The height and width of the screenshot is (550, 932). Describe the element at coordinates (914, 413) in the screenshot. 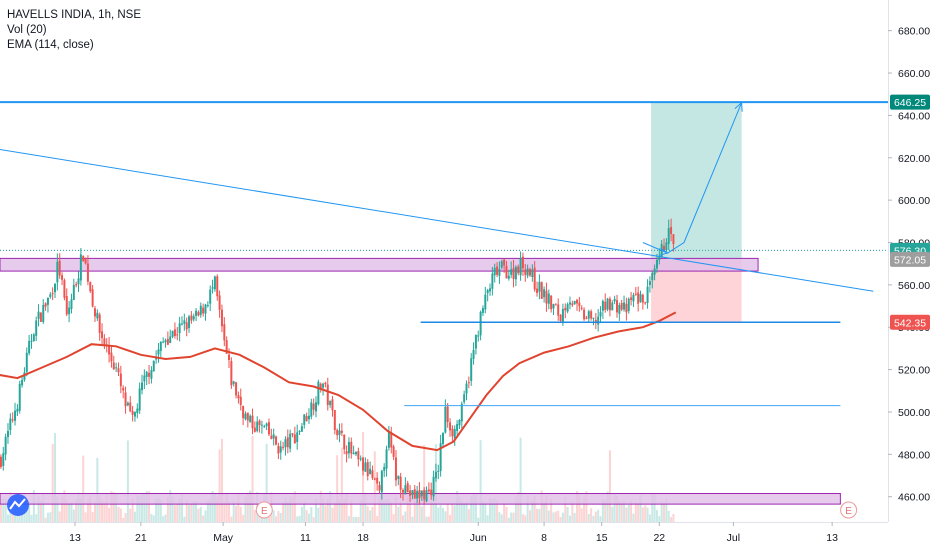

I see `price-tick-label: 500.00` at that location.